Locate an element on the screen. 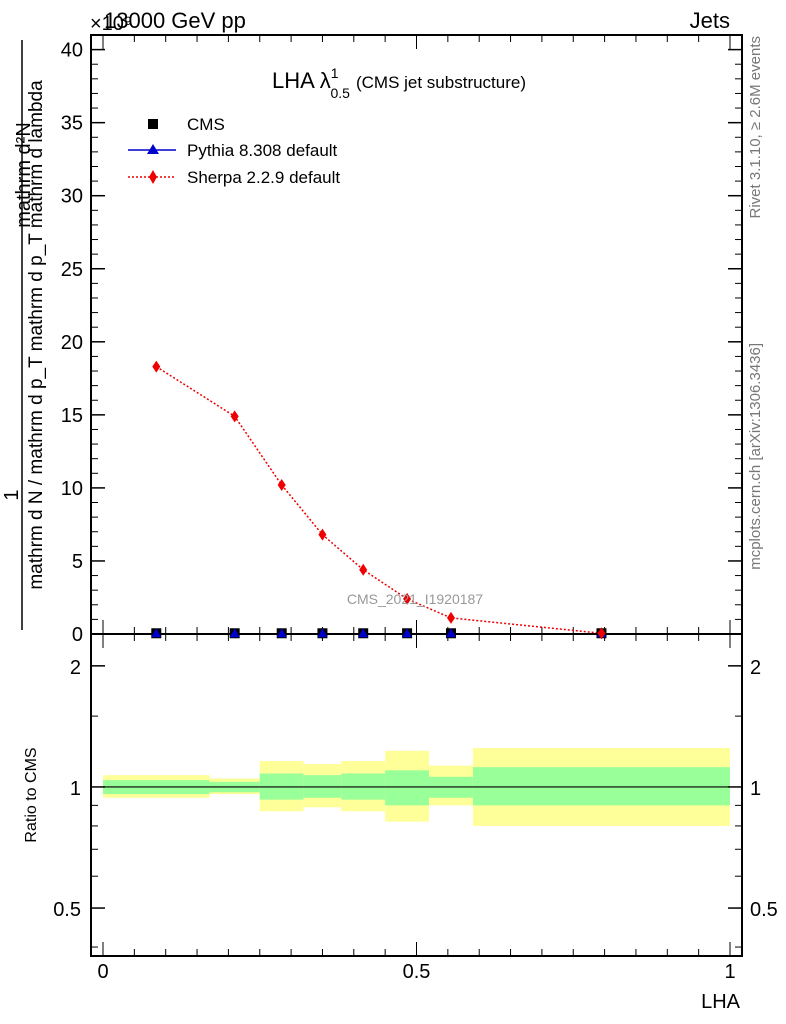  side-label-mcplots: mcplots.cern.ch [arXiv:1306.3436] is located at coordinates (755, 456).